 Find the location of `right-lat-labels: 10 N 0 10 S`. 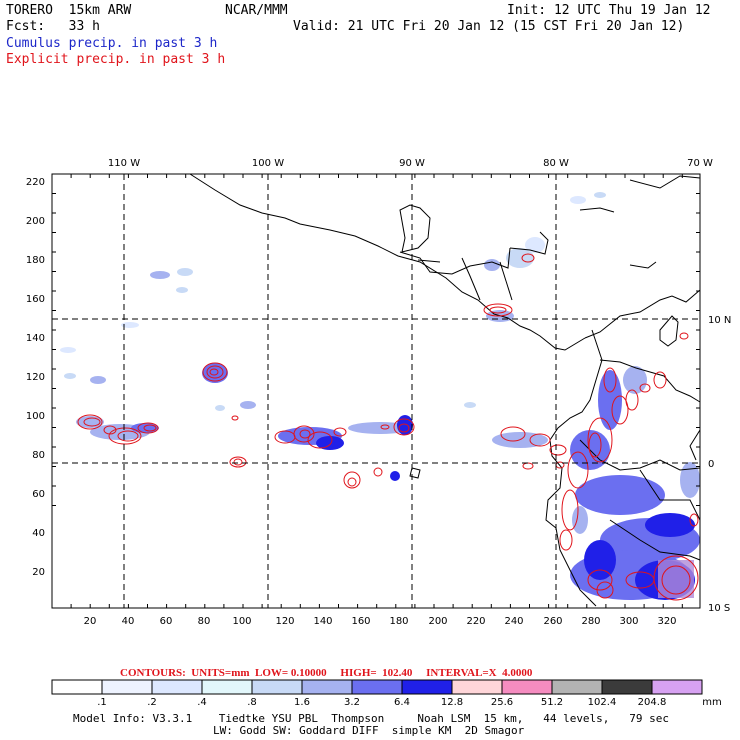

right-lat-labels: 10 N 0 10 S is located at coordinates (719, 464).